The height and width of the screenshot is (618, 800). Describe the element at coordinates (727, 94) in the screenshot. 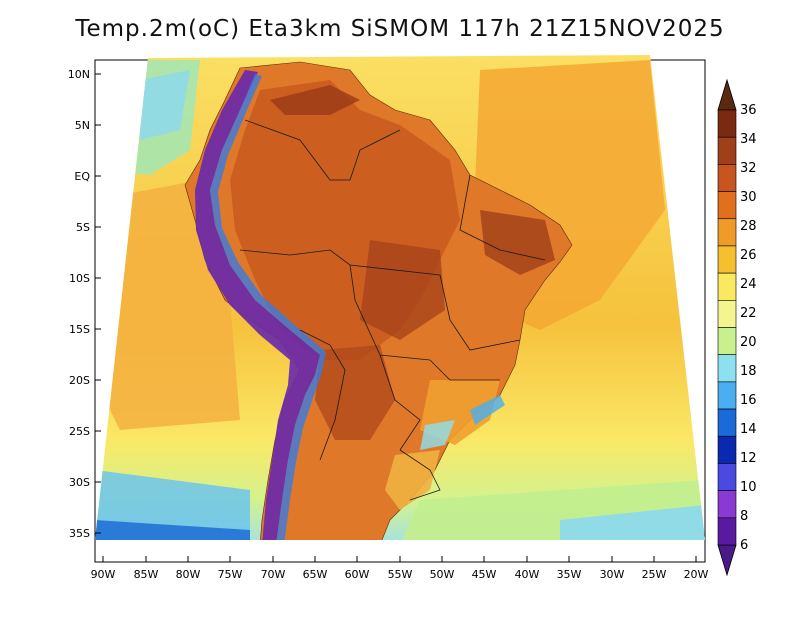

I see `colorbar-top-arrow` at that location.